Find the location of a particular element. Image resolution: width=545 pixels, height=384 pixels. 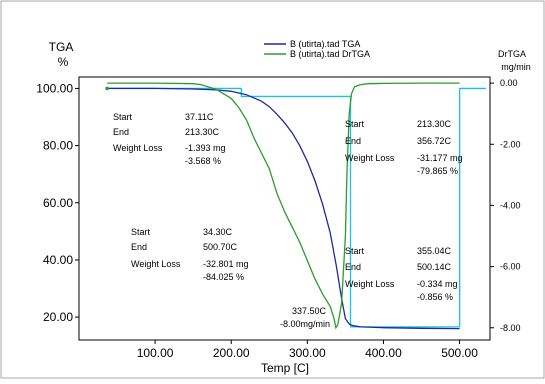

annotation-4-loss-pct: -0.856 % is located at coordinates (435, 297).